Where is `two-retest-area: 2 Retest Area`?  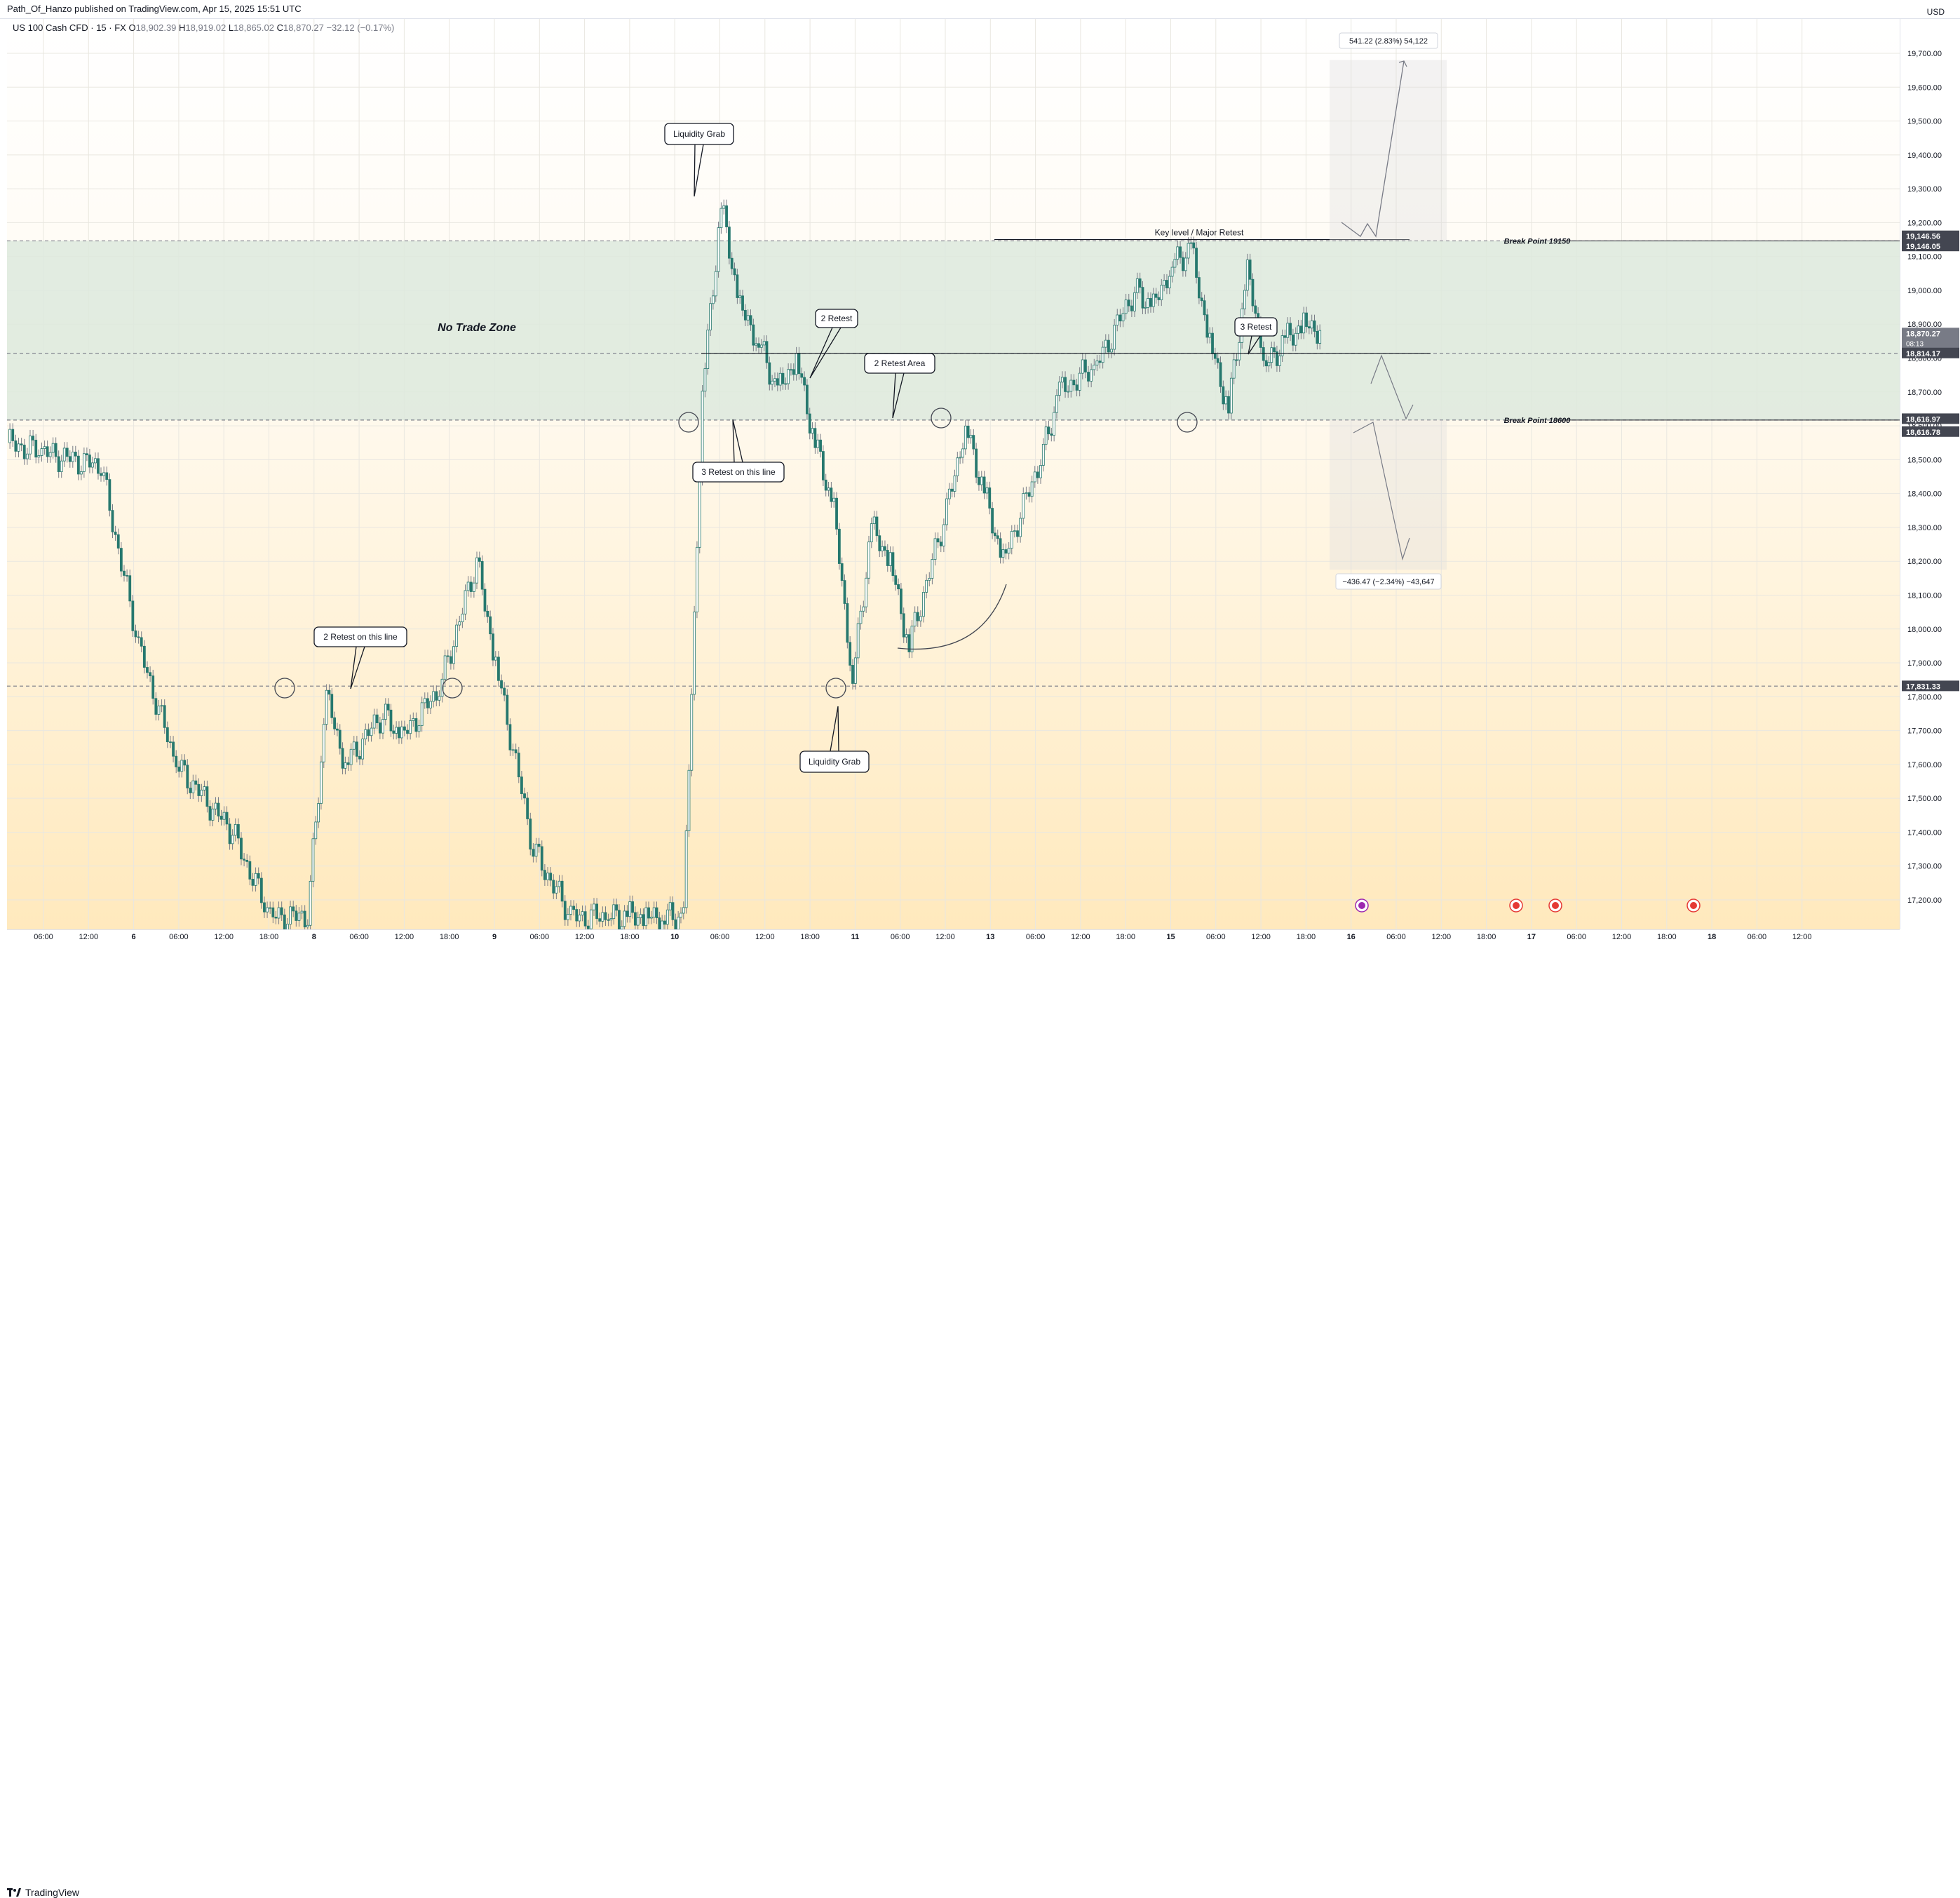
two-retest-area: 2 Retest Area is located at coordinates (899, 386).